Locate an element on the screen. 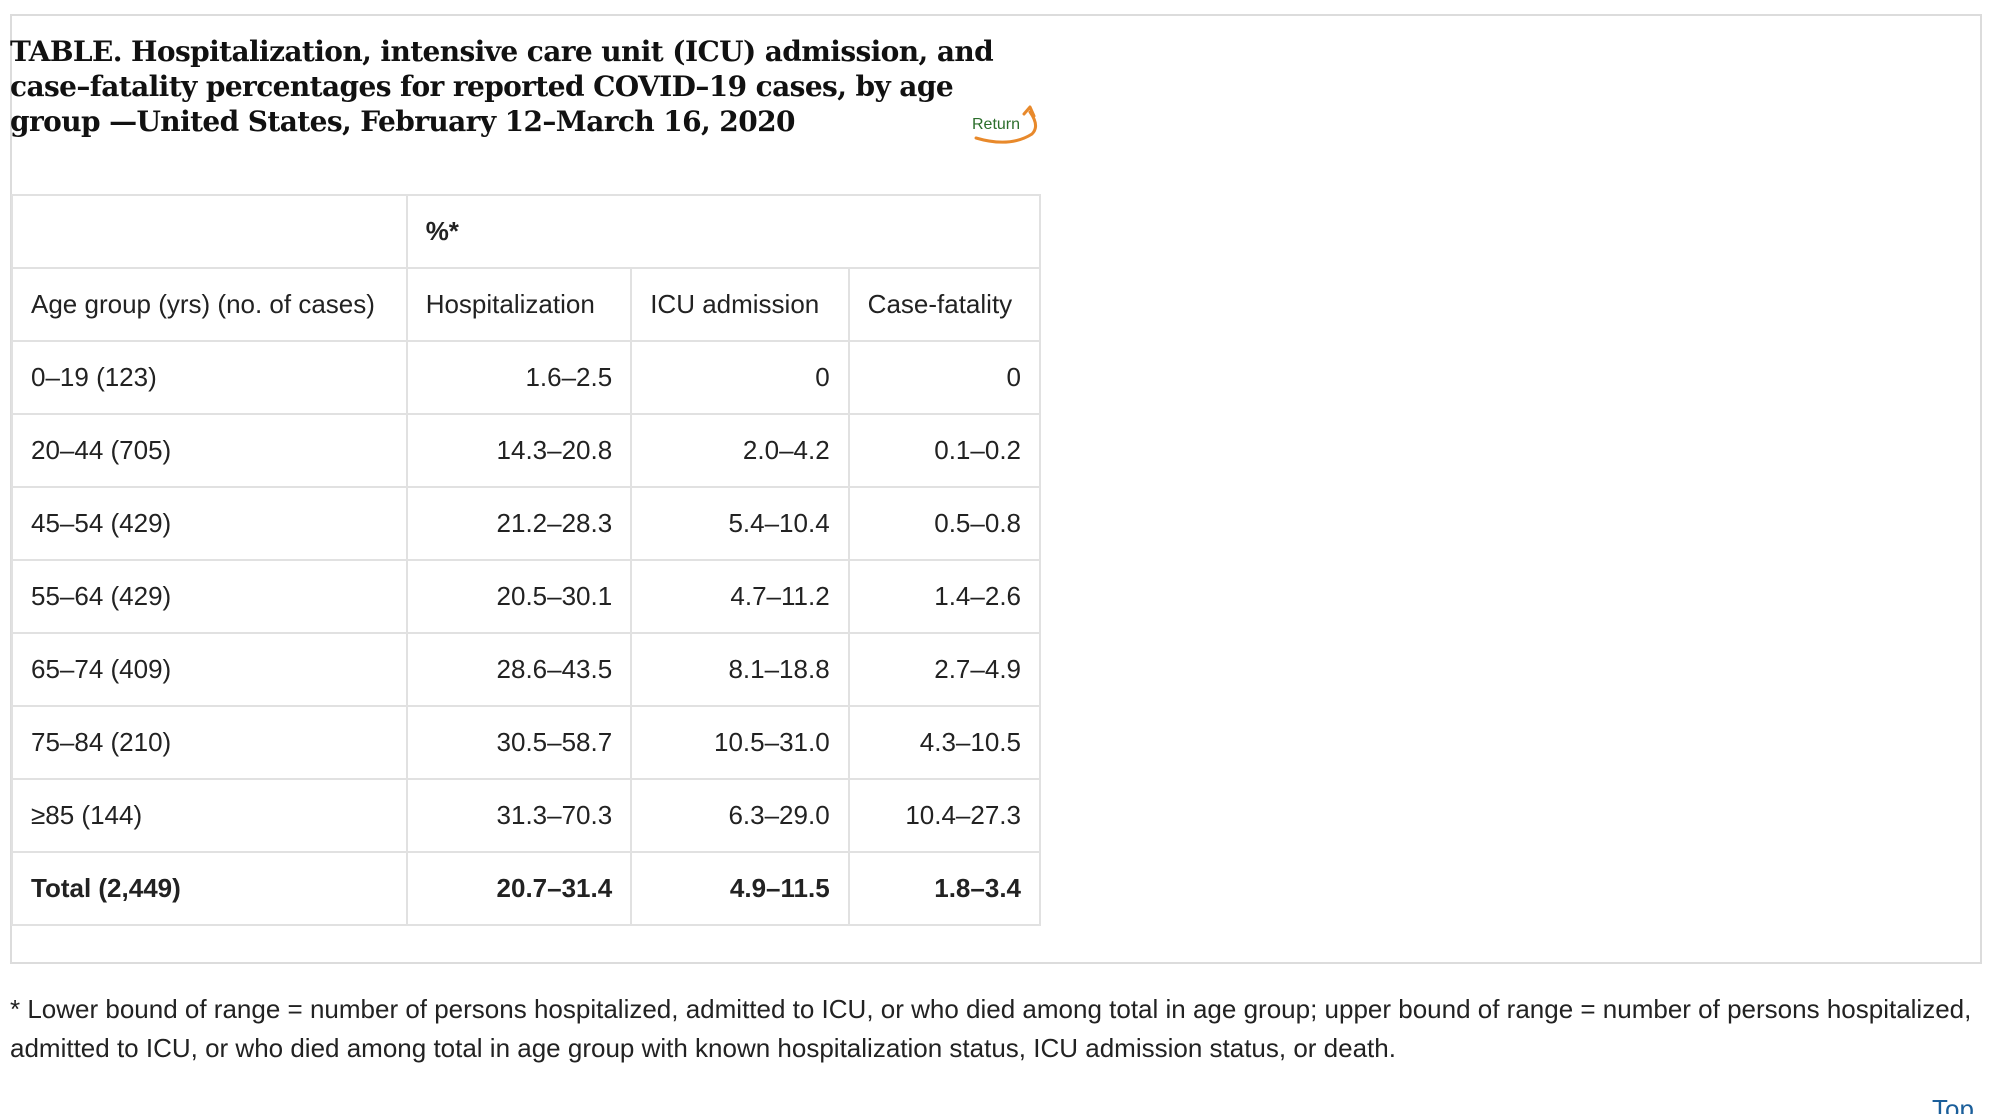 This screenshot has width=1996, height=1114. icu-admission-cell: 4.7–11.2 is located at coordinates (740, 596).